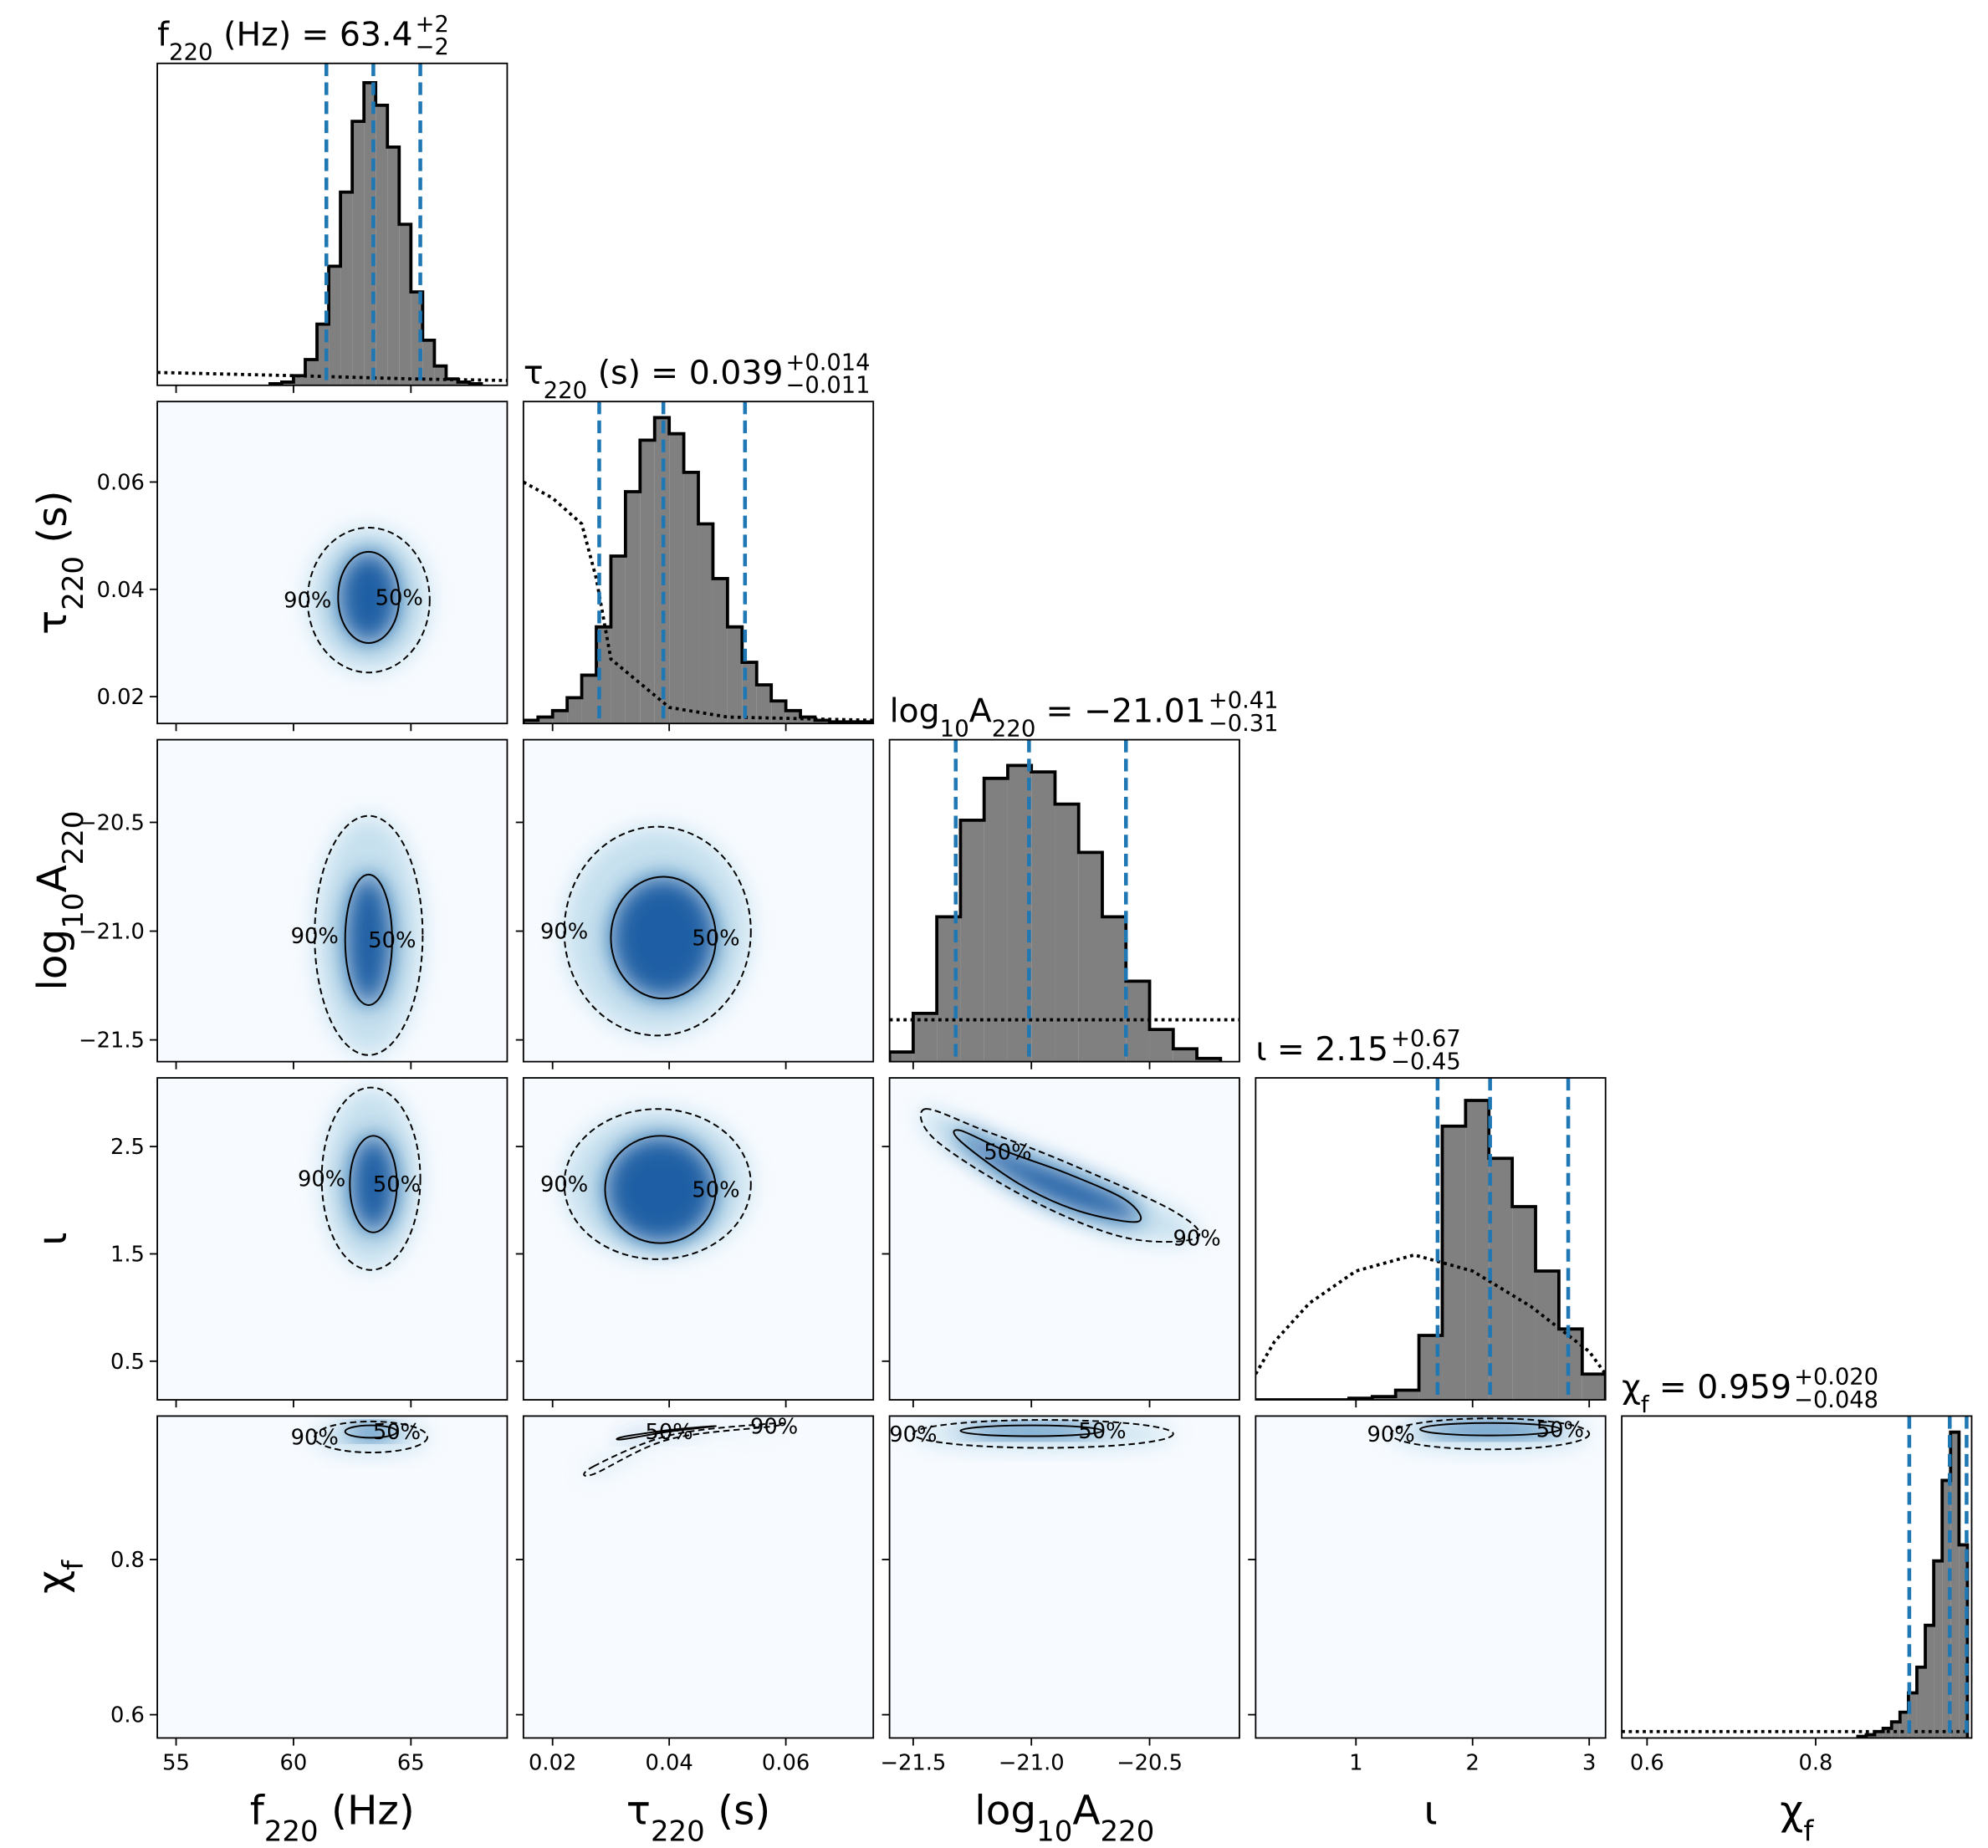 This screenshot has height=1848, width=1988. I want to click on x-axis-label: log10A220, so click(1064, 1818).